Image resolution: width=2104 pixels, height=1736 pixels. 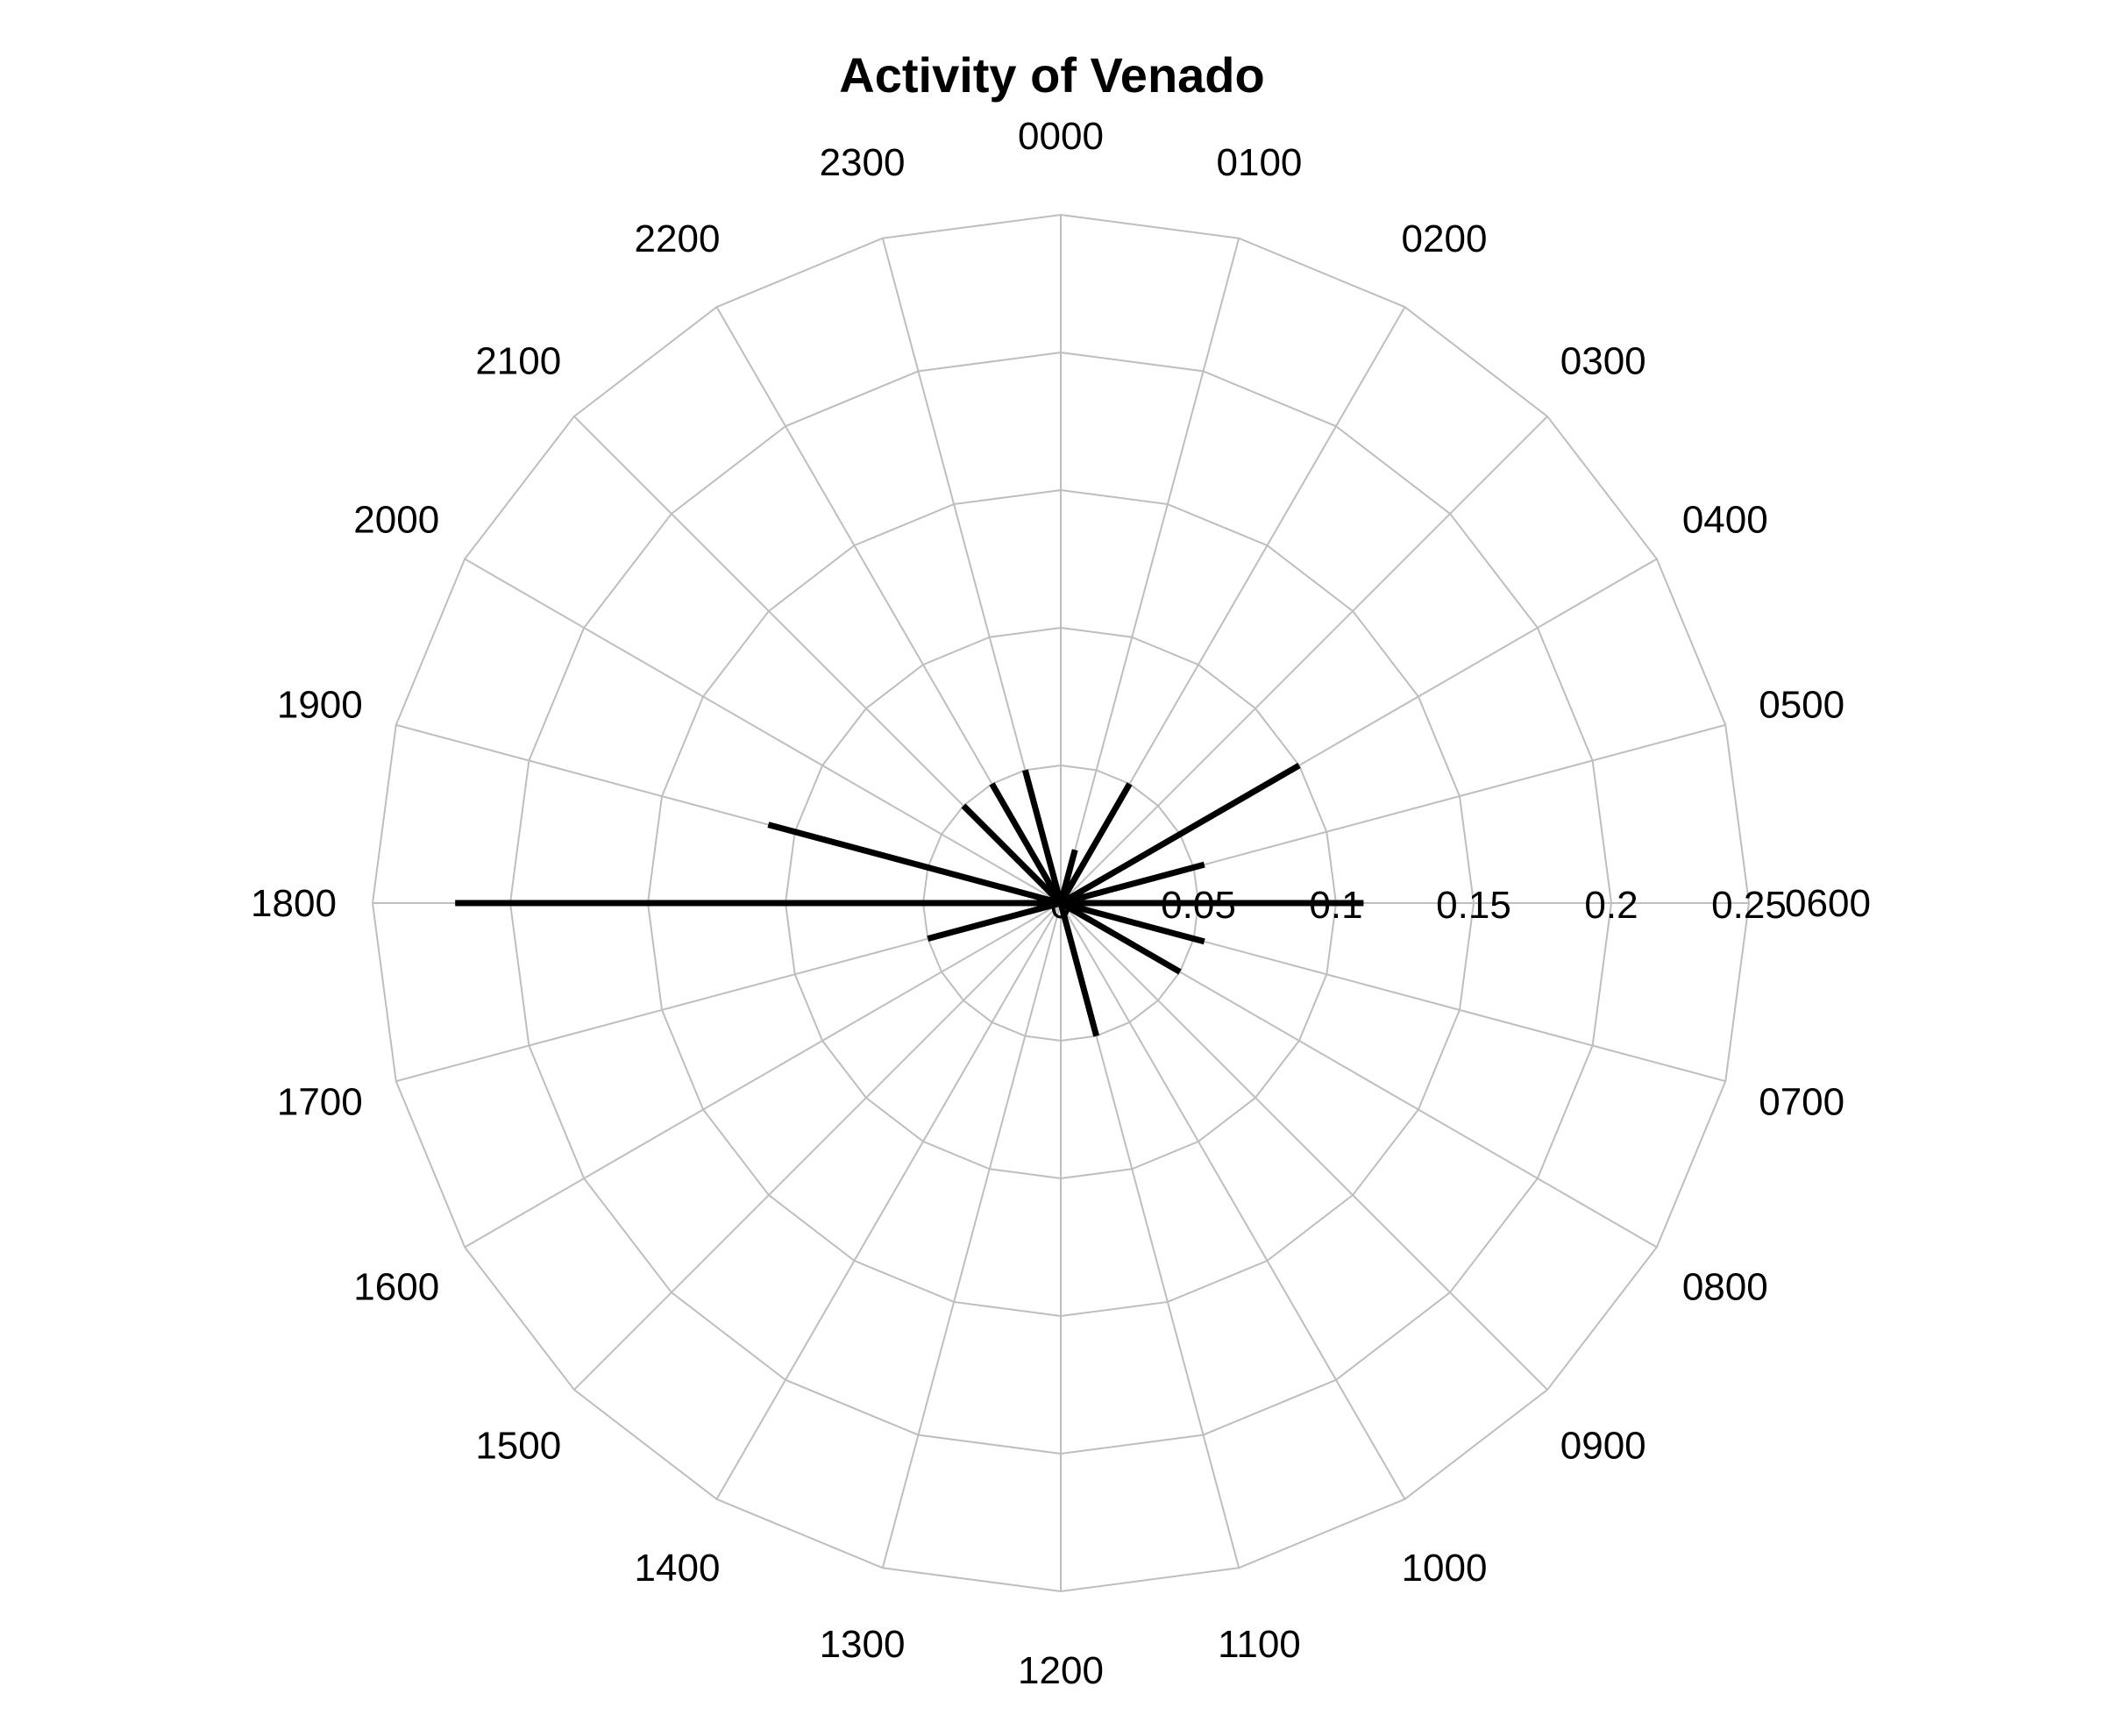 I want to click on hour-label-1900: 1900, so click(x=320, y=705).